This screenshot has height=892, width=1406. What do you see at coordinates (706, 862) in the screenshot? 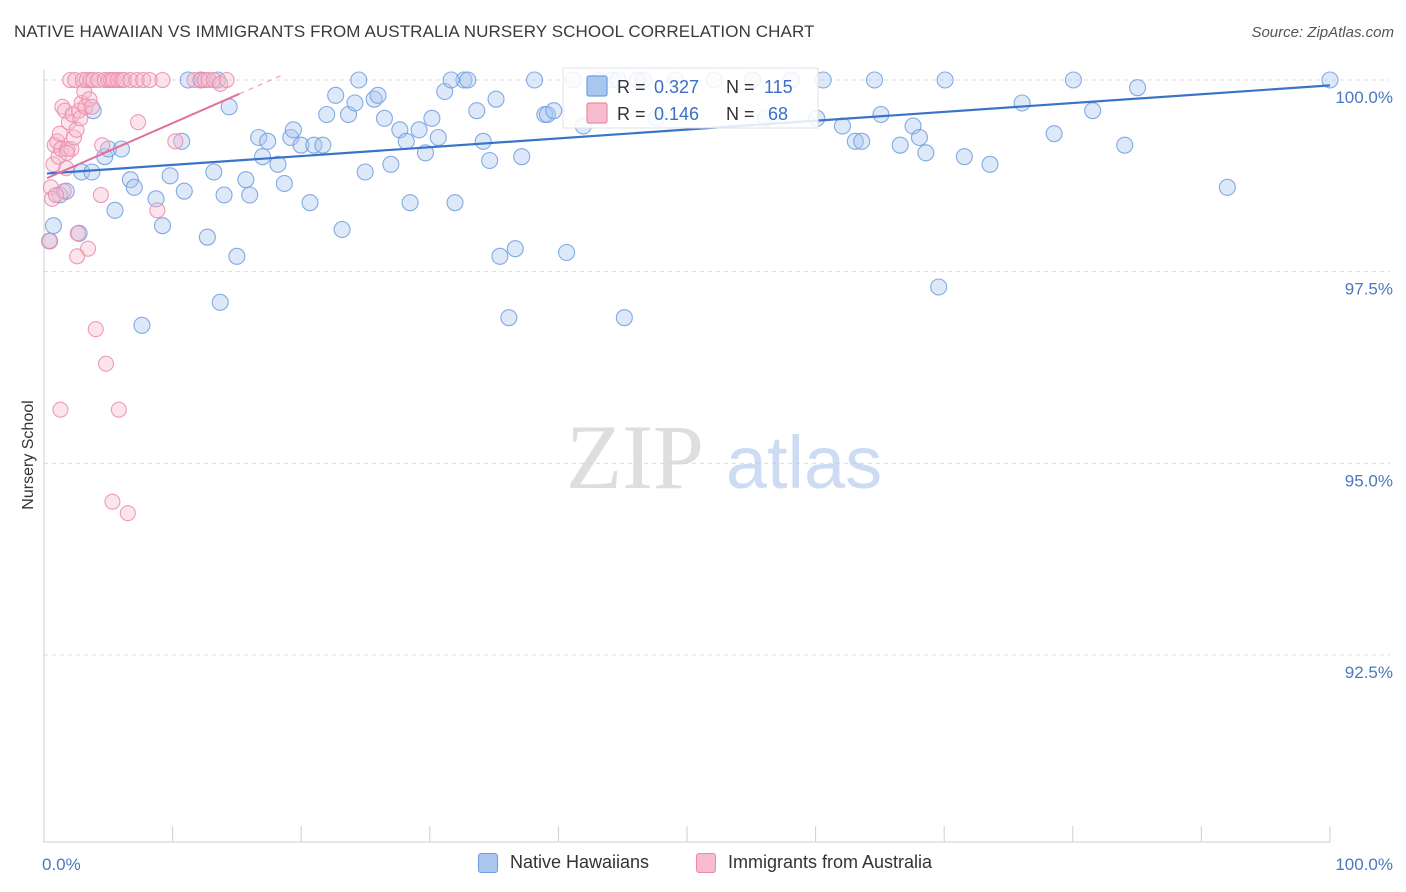
I see `immigrants-australia-swatch` at bounding box center [706, 862].